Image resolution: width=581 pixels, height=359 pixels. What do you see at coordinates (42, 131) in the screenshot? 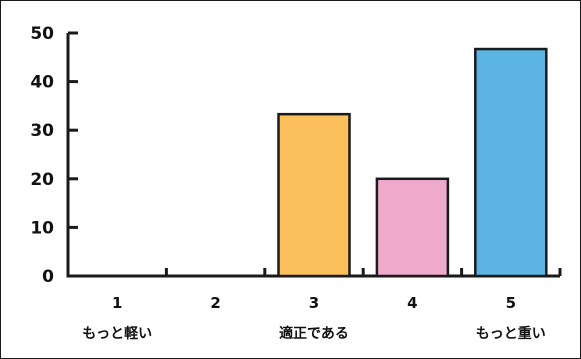
I see `y-tick-label: 30` at bounding box center [42, 131].